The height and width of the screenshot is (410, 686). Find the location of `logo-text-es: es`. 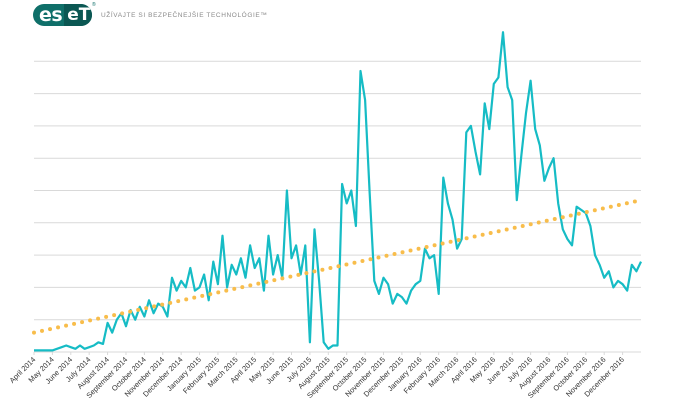

logo-text-es: es is located at coordinates (51, 15).